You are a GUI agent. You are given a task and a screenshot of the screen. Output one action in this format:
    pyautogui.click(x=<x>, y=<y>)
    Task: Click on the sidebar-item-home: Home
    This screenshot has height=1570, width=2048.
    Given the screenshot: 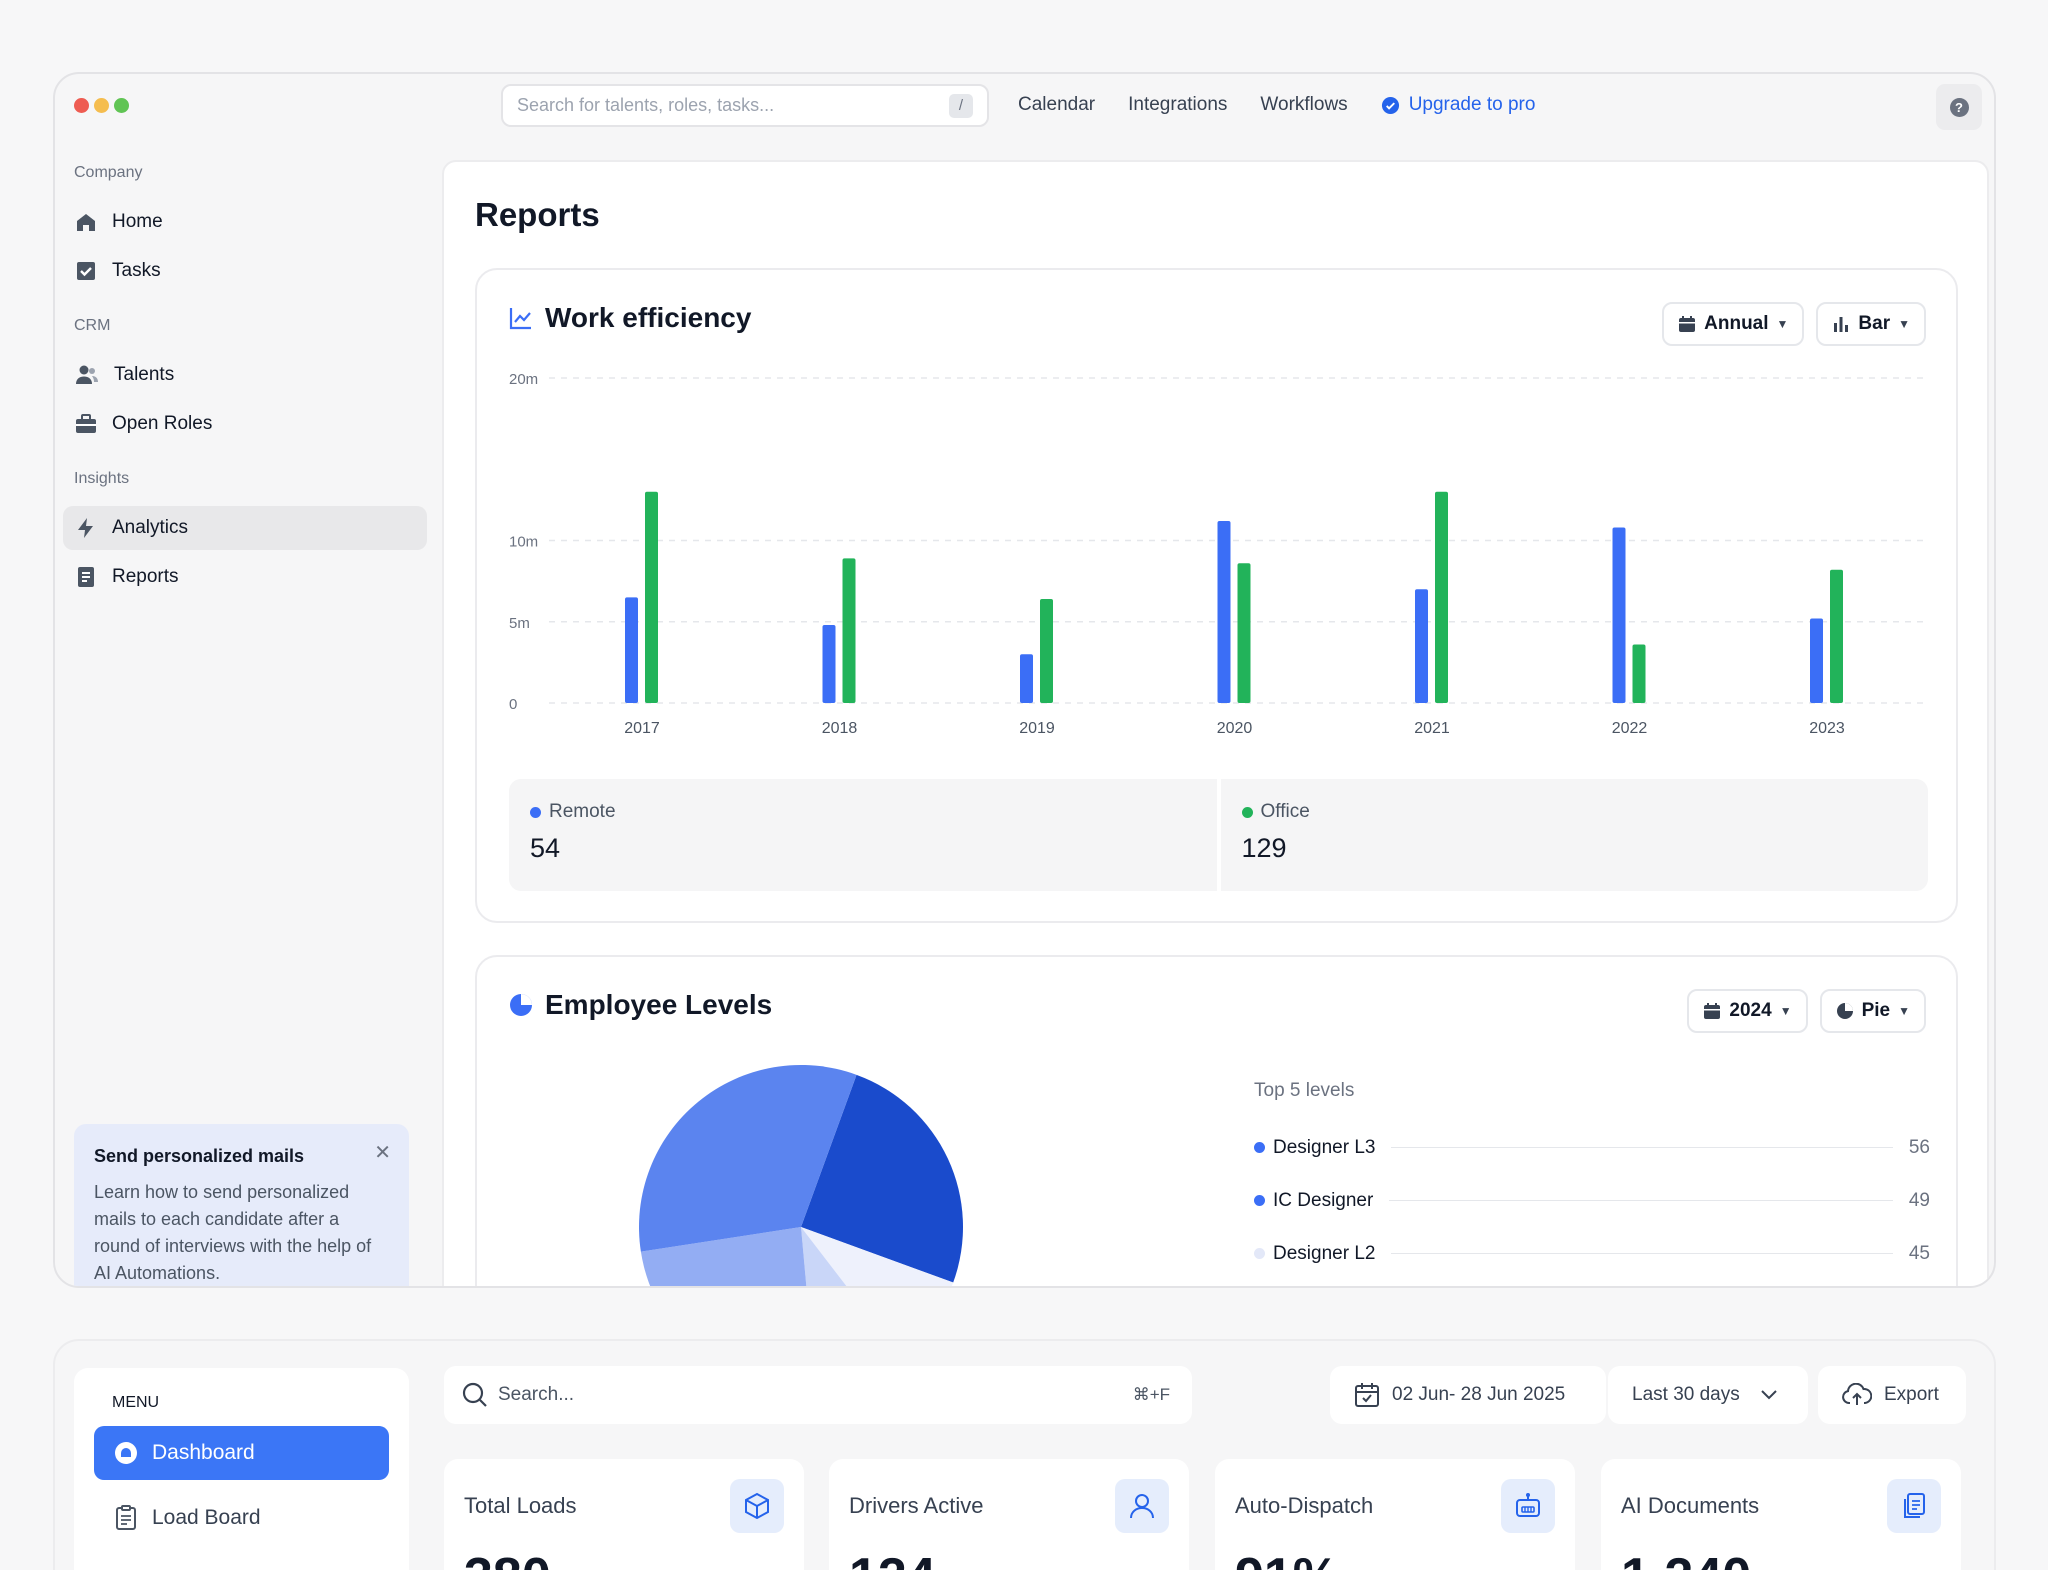 What is the action you would take?
    pyautogui.click(x=245, y=222)
    